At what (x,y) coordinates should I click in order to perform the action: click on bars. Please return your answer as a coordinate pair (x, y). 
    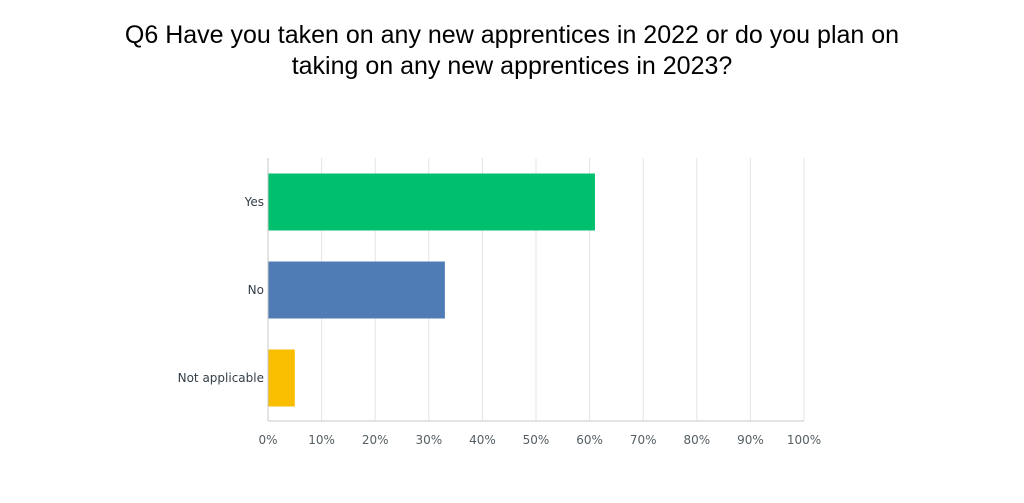
    Looking at the image, I should click on (431, 290).